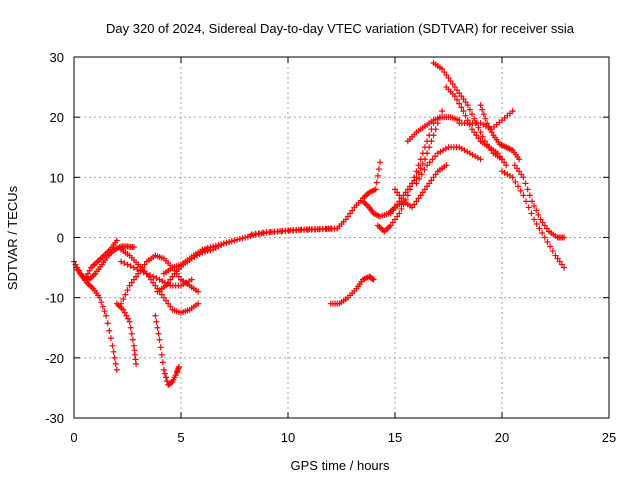 The width and height of the screenshot is (640, 480). I want to click on y-tick-label: 0, so click(60, 238).